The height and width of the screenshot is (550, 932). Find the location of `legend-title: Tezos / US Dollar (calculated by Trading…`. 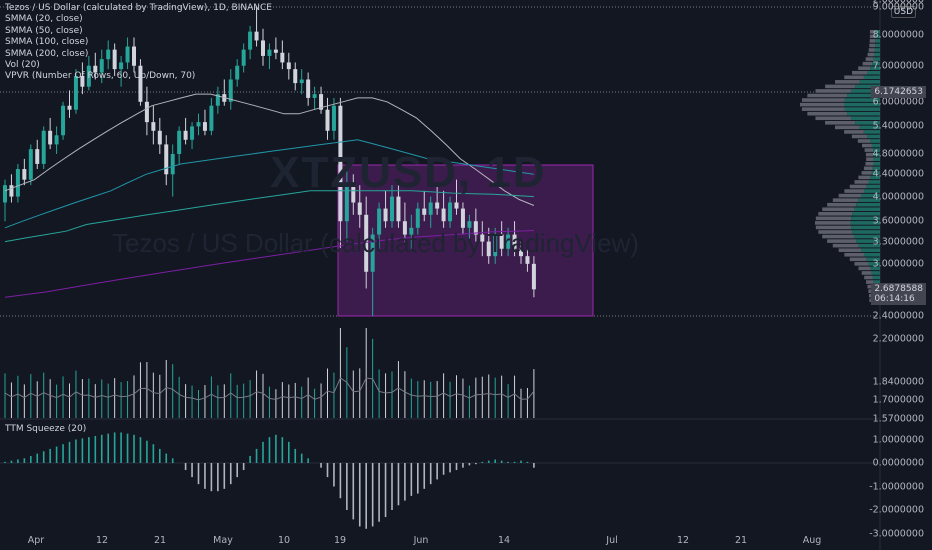

legend-title: Tezos / US Dollar (calculated by Trading… is located at coordinates (138, 8).